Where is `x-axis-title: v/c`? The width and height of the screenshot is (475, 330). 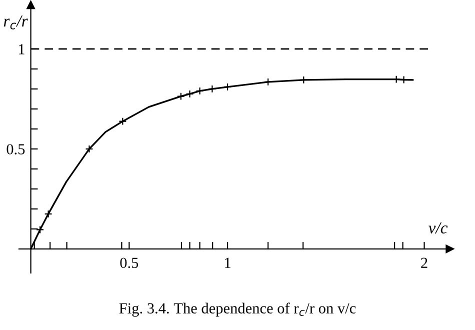 x-axis-title: v/c is located at coordinates (438, 228).